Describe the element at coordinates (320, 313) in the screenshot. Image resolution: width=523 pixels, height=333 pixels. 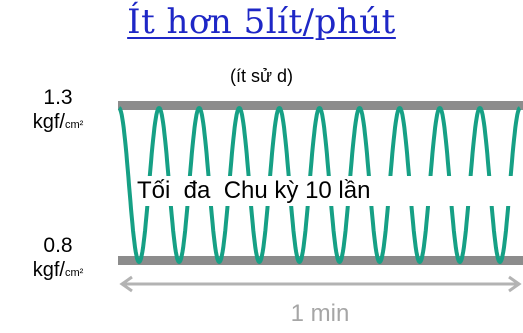
I see `time-span-label: 1 min` at that location.